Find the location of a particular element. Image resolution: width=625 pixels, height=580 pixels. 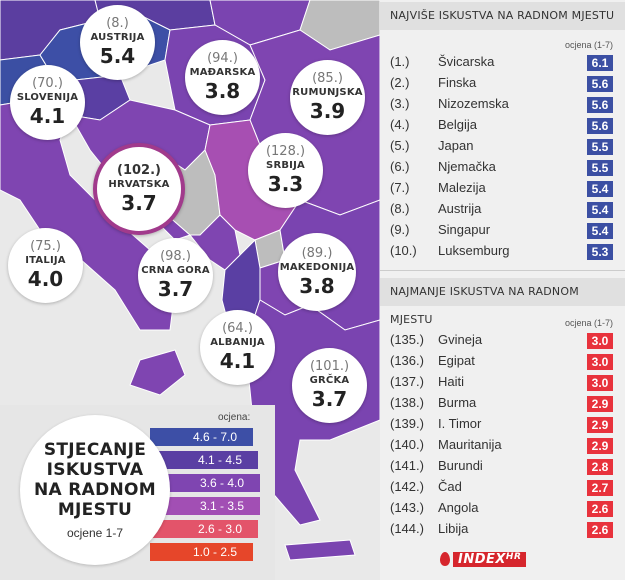

bubble-score: 3.3 is located at coordinates (285, 184).